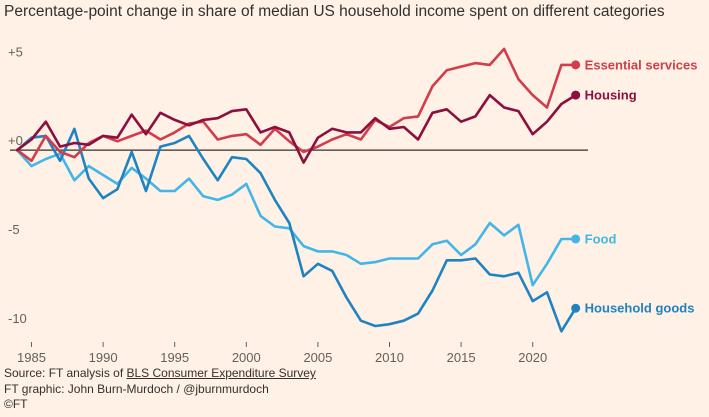  I want to click on x-tick-label: 1990, so click(103, 357).